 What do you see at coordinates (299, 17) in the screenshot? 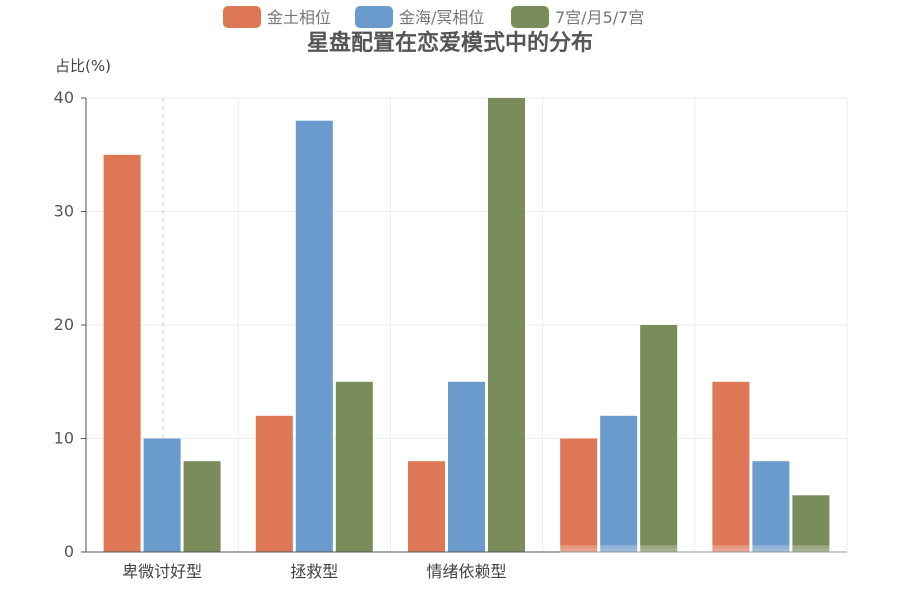
I see `legend-label: 金土相位` at bounding box center [299, 17].